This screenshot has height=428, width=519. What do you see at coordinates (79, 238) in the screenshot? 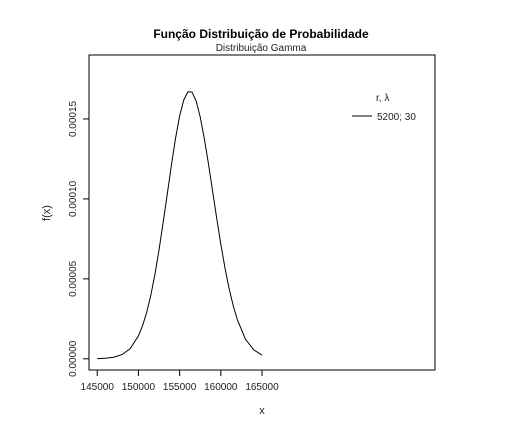
I see `y-axis: 0.00000 0.00005 0.00010 0.00015` at bounding box center [79, 238].